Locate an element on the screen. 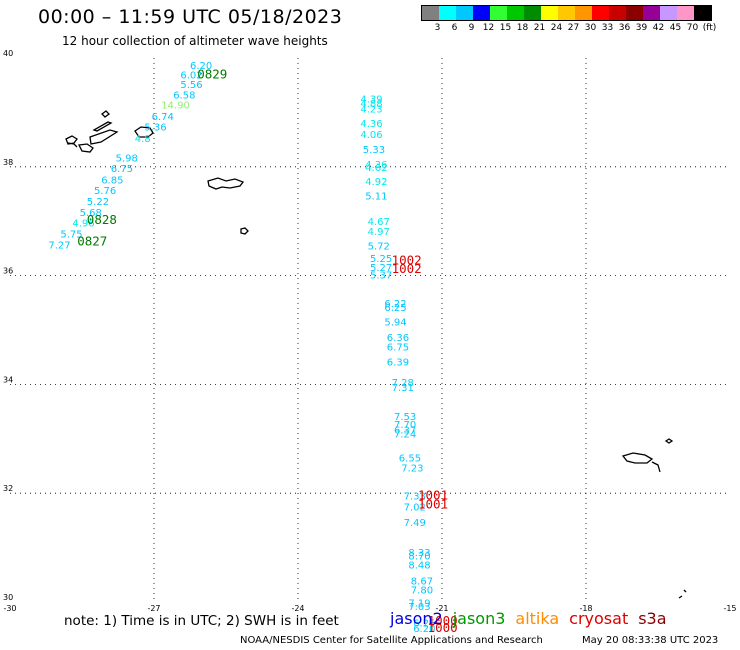  satellite-name: jason3 is located at coordinates (479, 618).